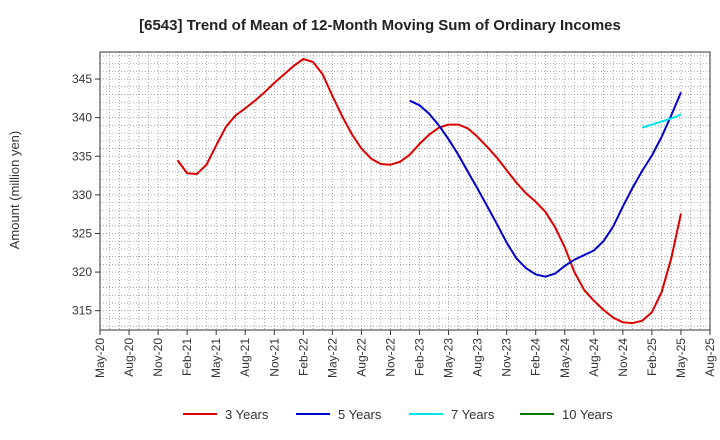  What do you see at coordinates (303, 357) in the screenshot?
I see `x-tick-label: Feb-22` at bounding box center [303, 357].